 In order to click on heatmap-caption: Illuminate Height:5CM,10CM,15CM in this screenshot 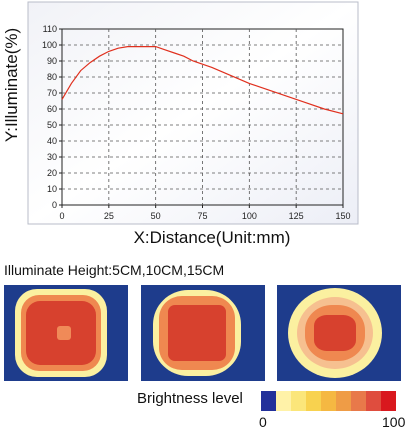, I will do `click(114, 270)`.